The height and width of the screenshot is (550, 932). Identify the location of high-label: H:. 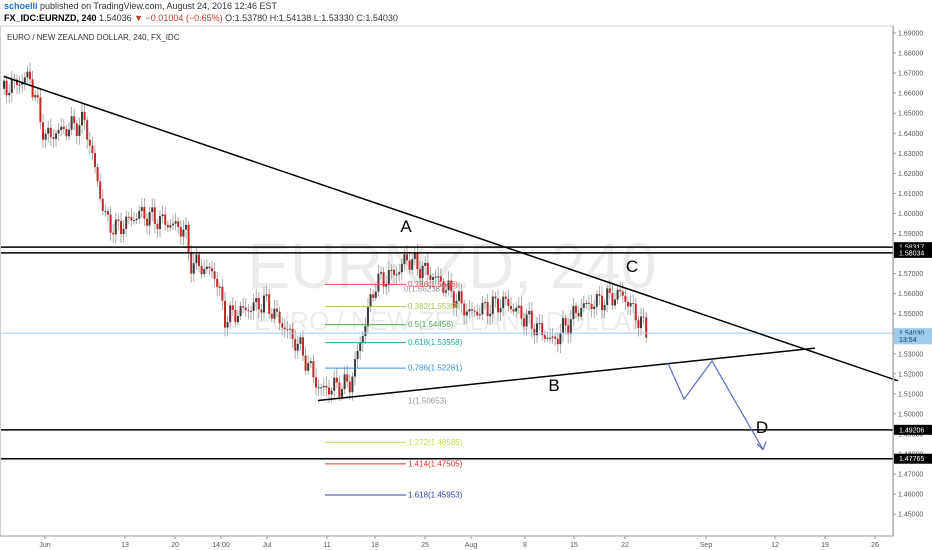
(274, 18).